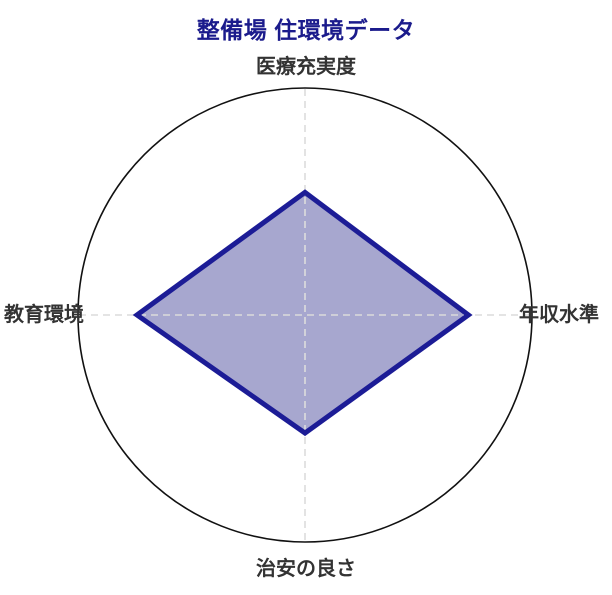  I want to click on axis-label-medical: 医療充実度, so click(306, 67).